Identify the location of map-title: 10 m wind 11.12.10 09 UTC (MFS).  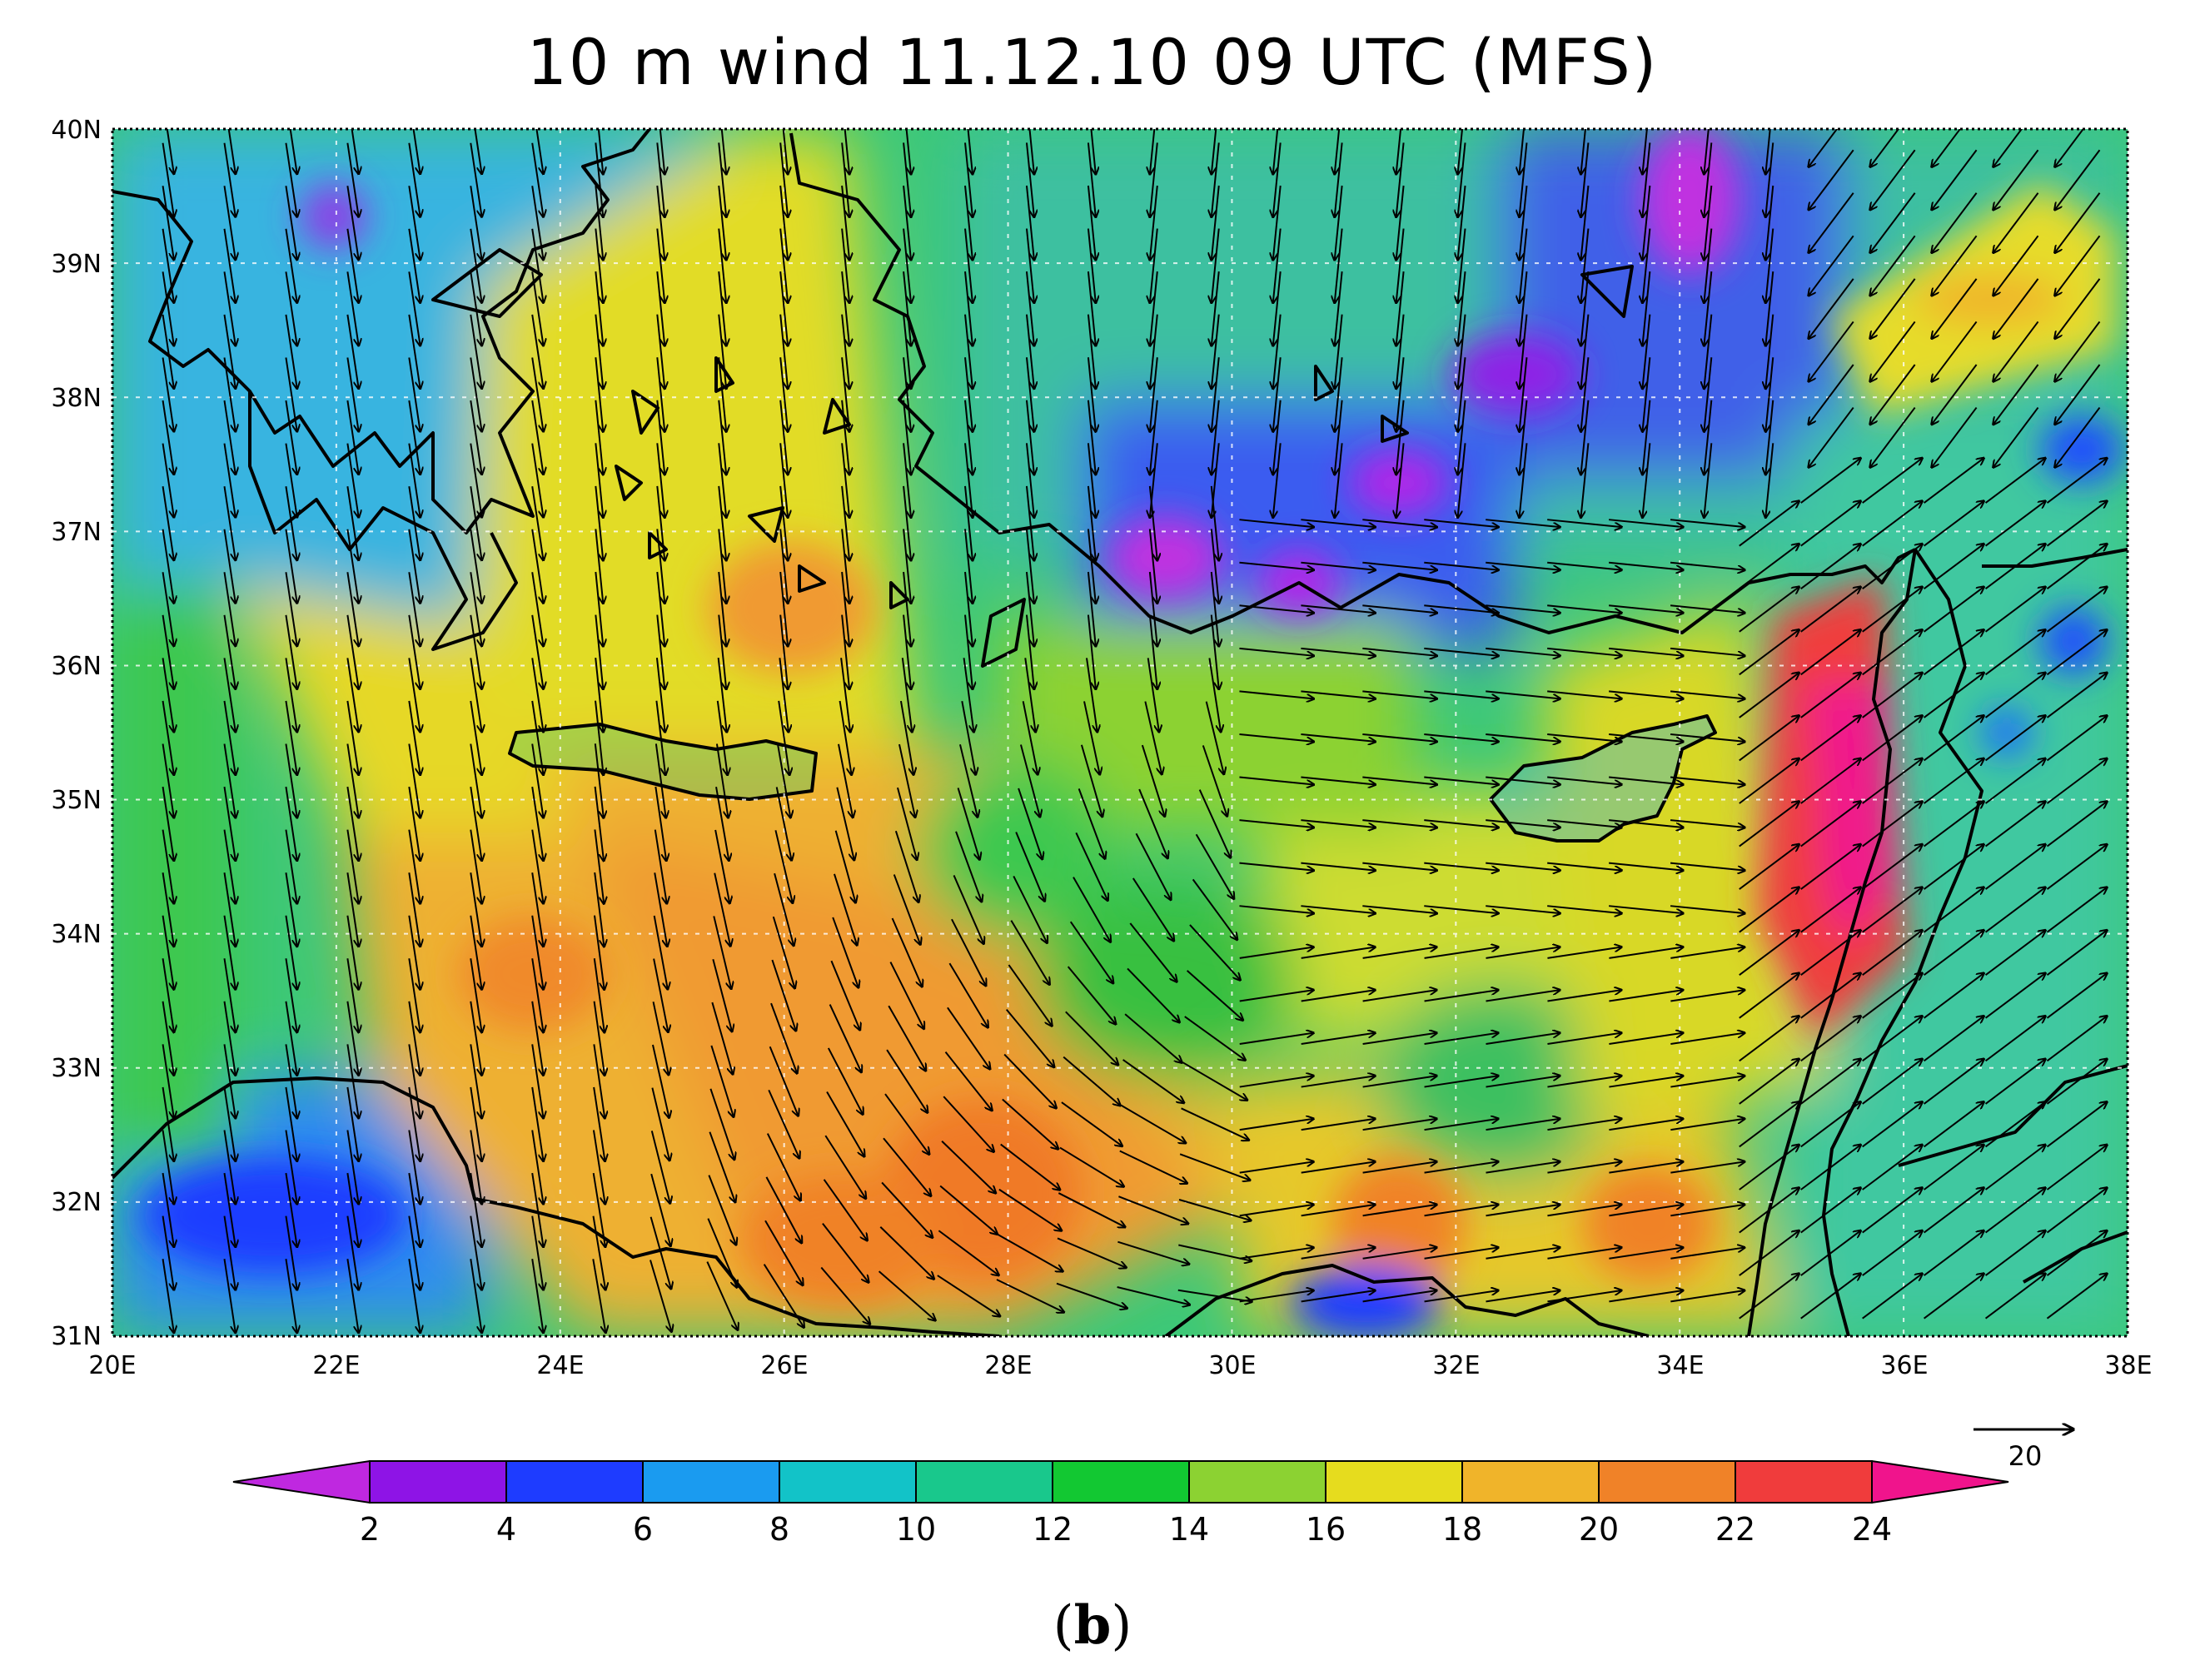
(1092, 62).